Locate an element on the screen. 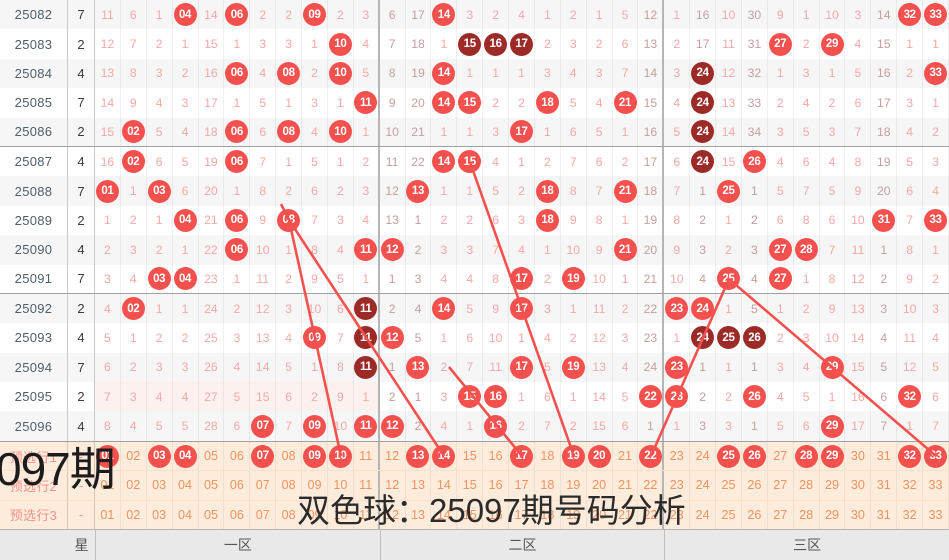 The height and width of the screenshot is (560, 949). number-cell: 01 is located at coordinates (108, 485).